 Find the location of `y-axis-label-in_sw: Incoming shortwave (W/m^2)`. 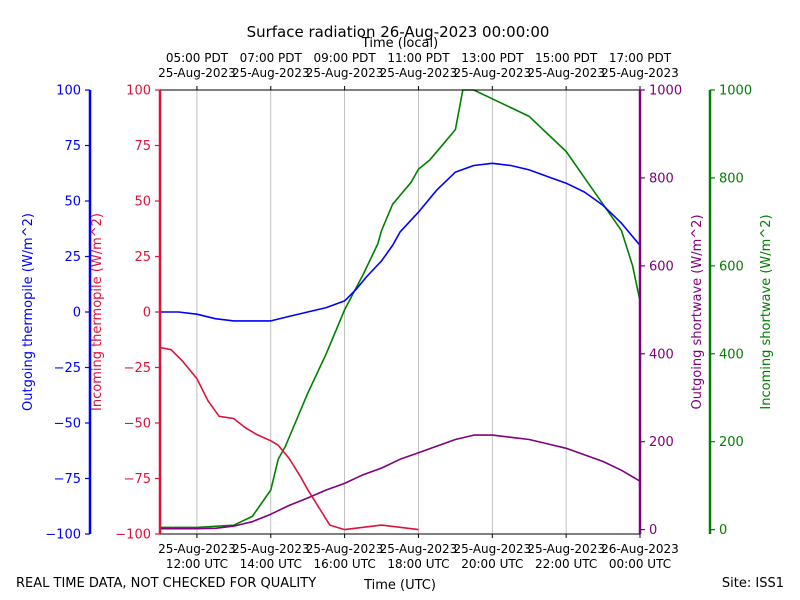

y-axis-label-in_sw: Incoming shortwave (W/m^2) is located at coordinates (766, 311).